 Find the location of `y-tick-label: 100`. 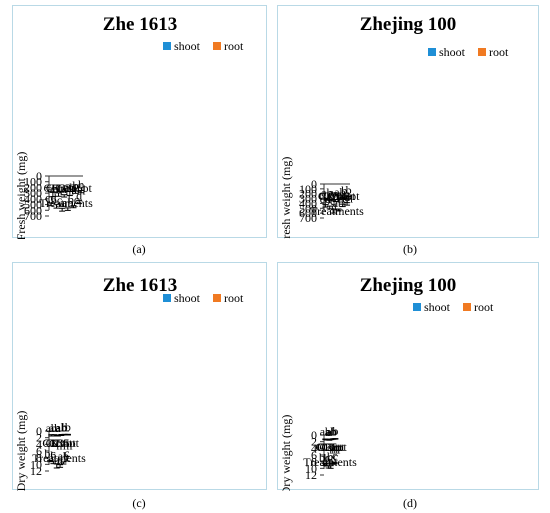

y-tick-label: 100 is located at coordinates (33, 182).